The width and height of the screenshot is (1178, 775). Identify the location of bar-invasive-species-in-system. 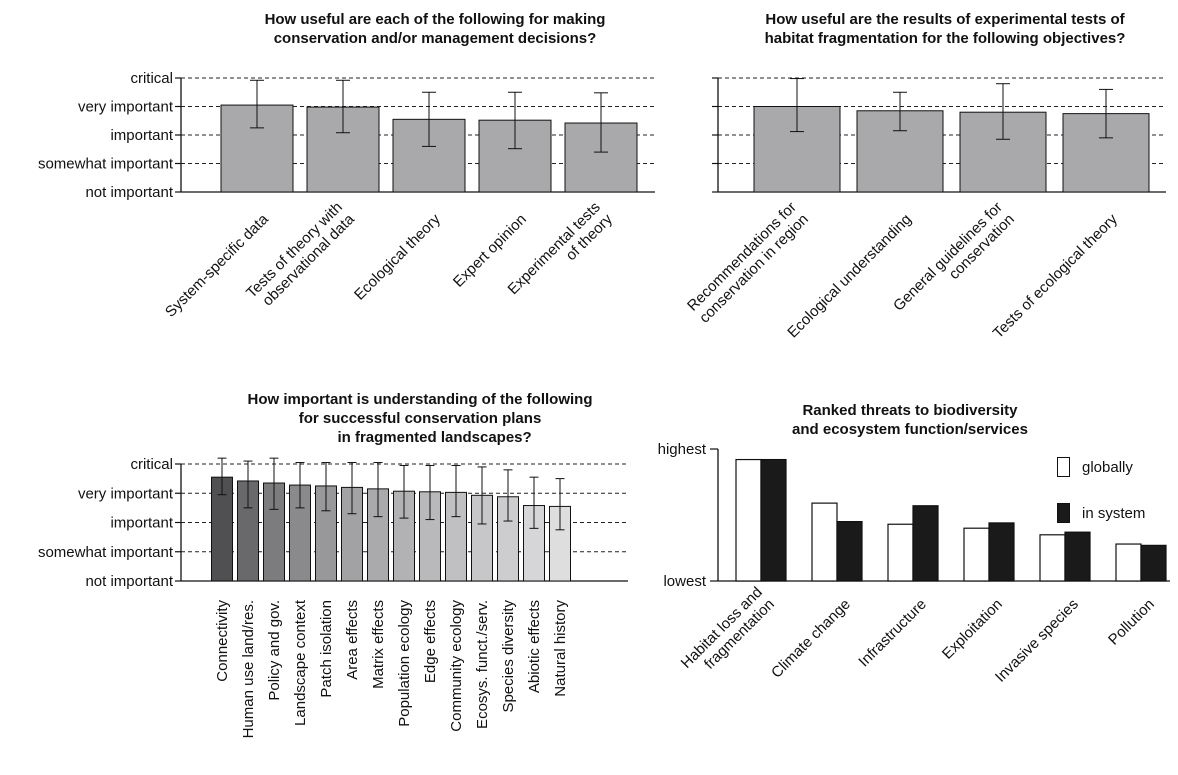
(1077, 556).